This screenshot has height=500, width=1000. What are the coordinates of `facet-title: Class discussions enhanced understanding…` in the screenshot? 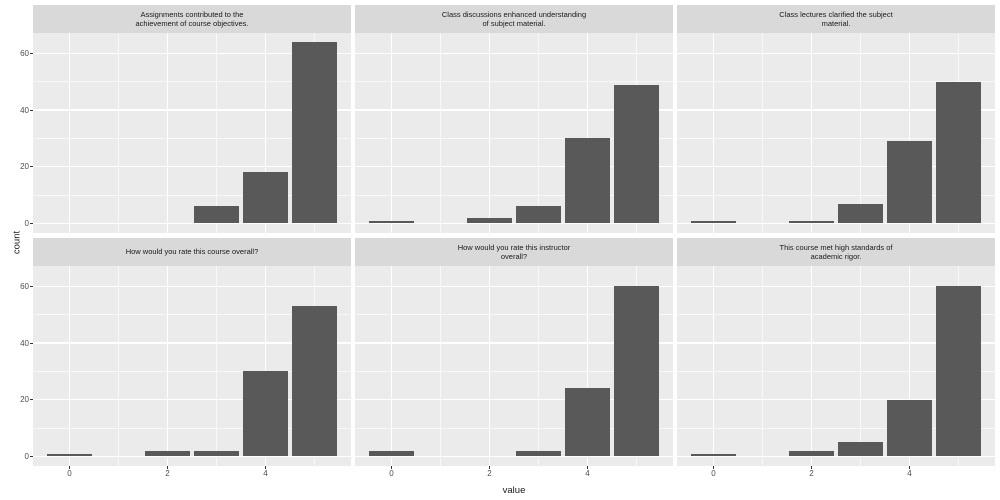 It's located at (514, 19).